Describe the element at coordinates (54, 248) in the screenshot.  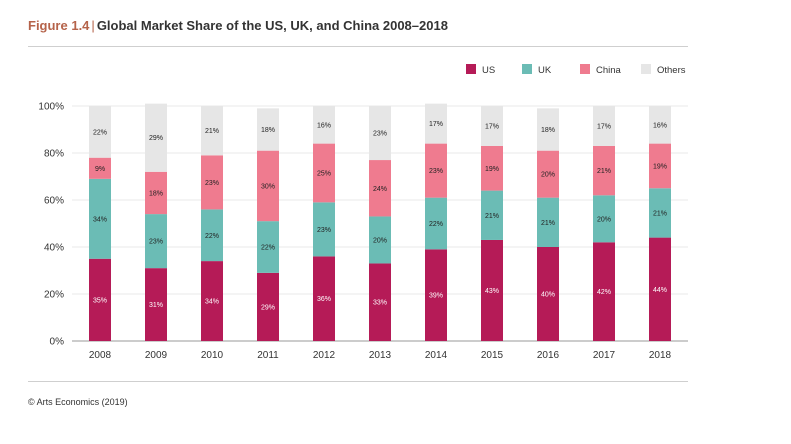
I see `y-tick-label: 40%` at that location.